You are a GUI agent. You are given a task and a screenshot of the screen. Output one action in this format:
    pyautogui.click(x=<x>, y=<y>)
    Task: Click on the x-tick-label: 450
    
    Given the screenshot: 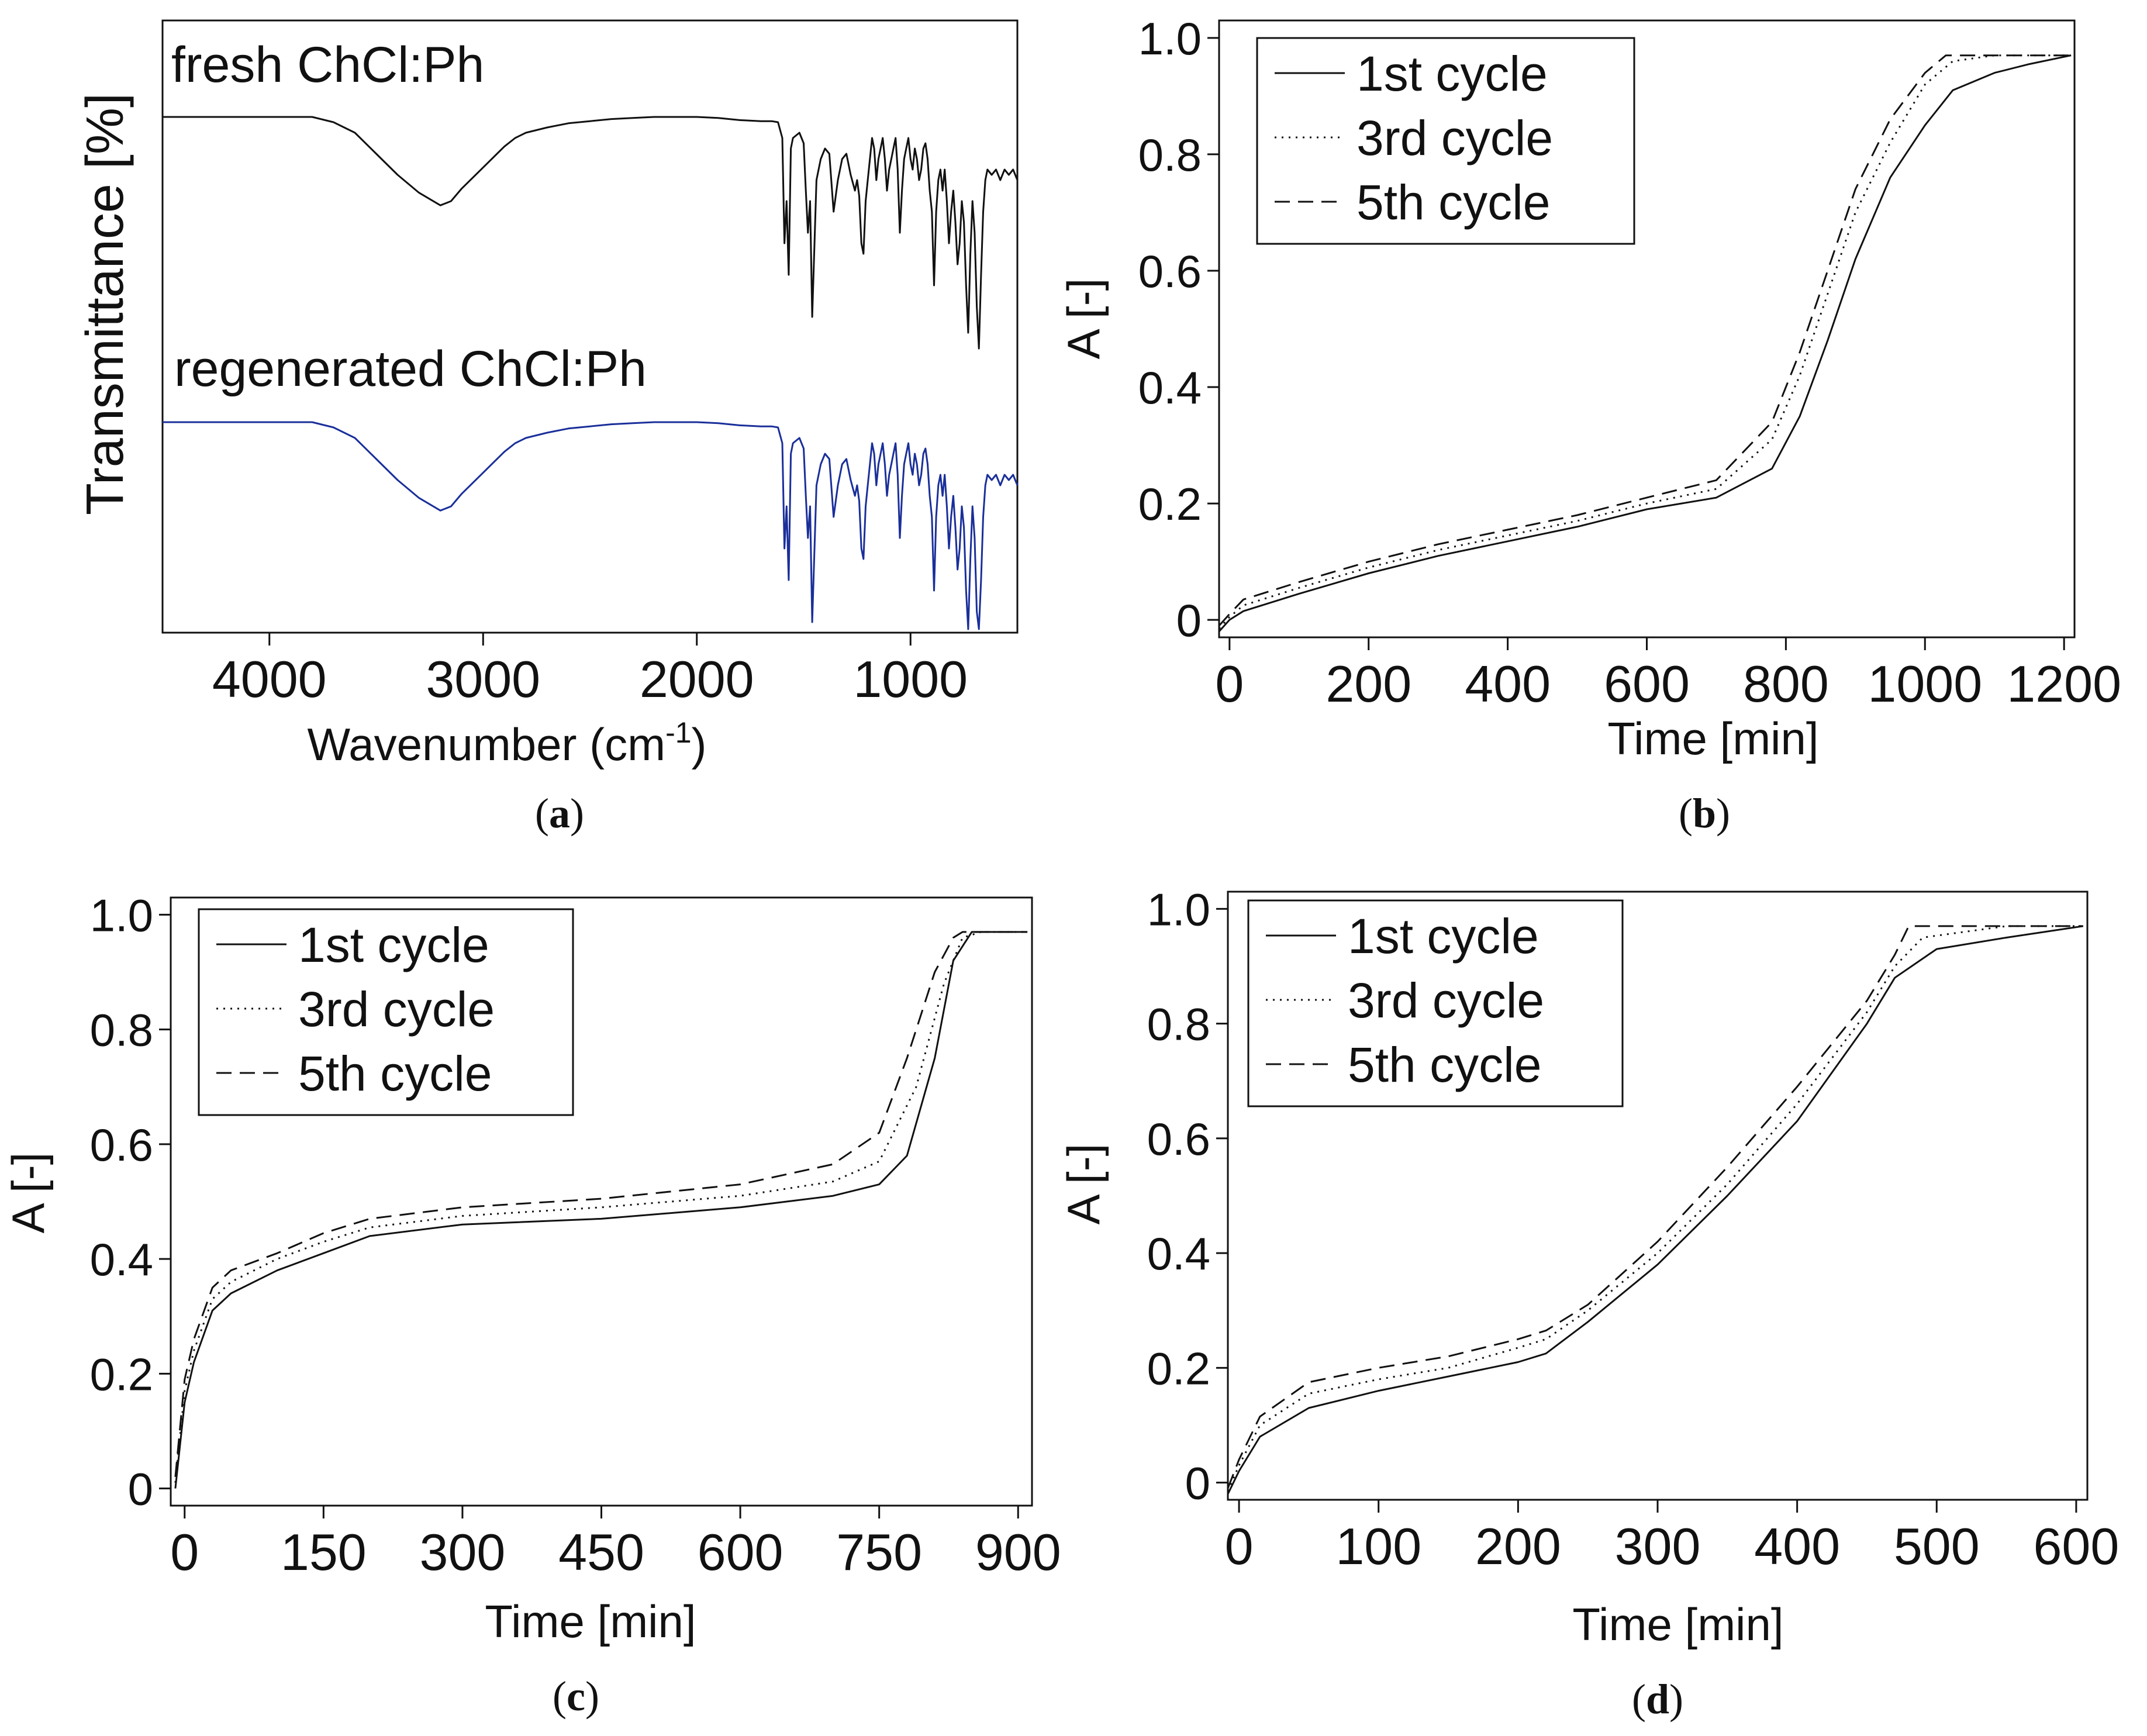 What is the action you would take?
    pyautogui.click(x=601, y=1552)
    